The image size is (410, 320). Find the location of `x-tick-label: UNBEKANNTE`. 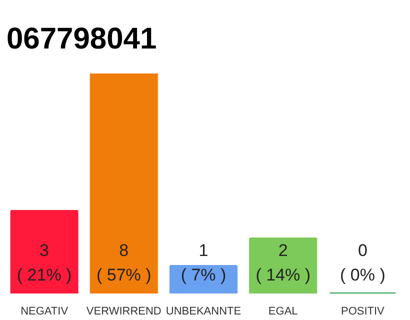

x-tick-label: UNBEKANNTE is located at coordinates (204, 312).